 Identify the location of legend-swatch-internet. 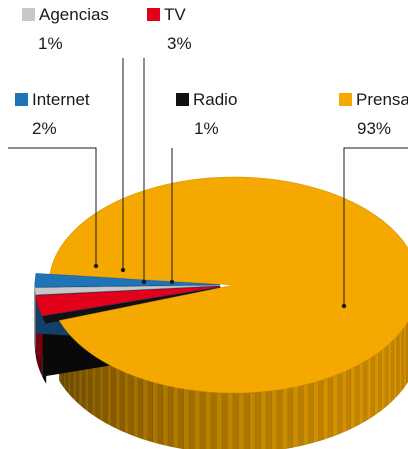
(21, 99).